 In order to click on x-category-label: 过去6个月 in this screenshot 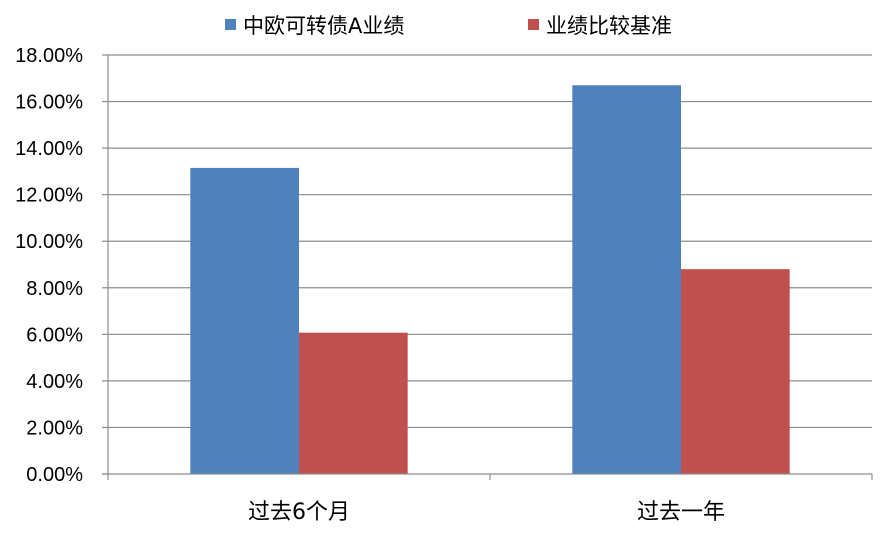, I will do `click(299, 512)`.